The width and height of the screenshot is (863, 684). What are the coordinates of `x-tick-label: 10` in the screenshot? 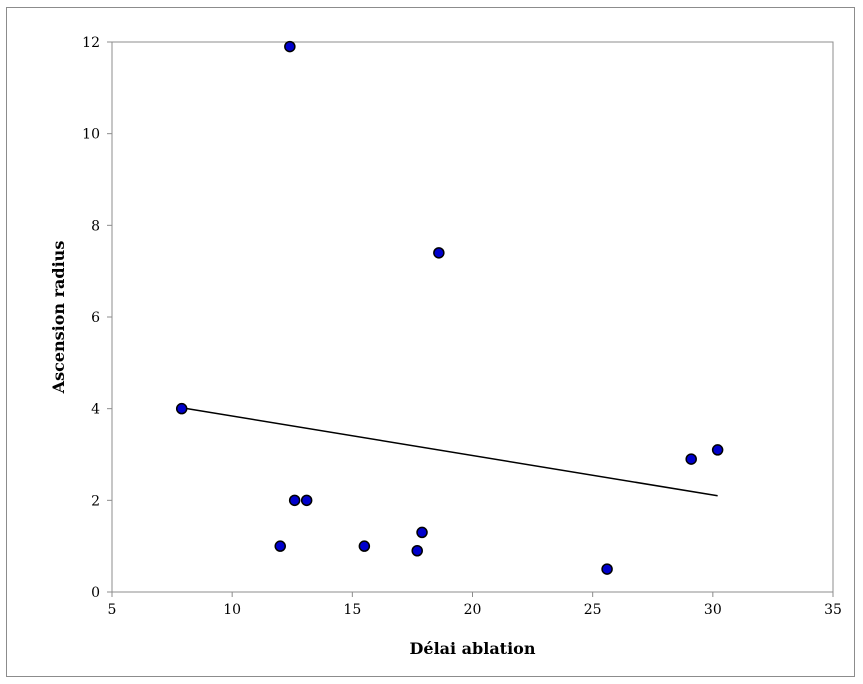 It's located at (232, 610).